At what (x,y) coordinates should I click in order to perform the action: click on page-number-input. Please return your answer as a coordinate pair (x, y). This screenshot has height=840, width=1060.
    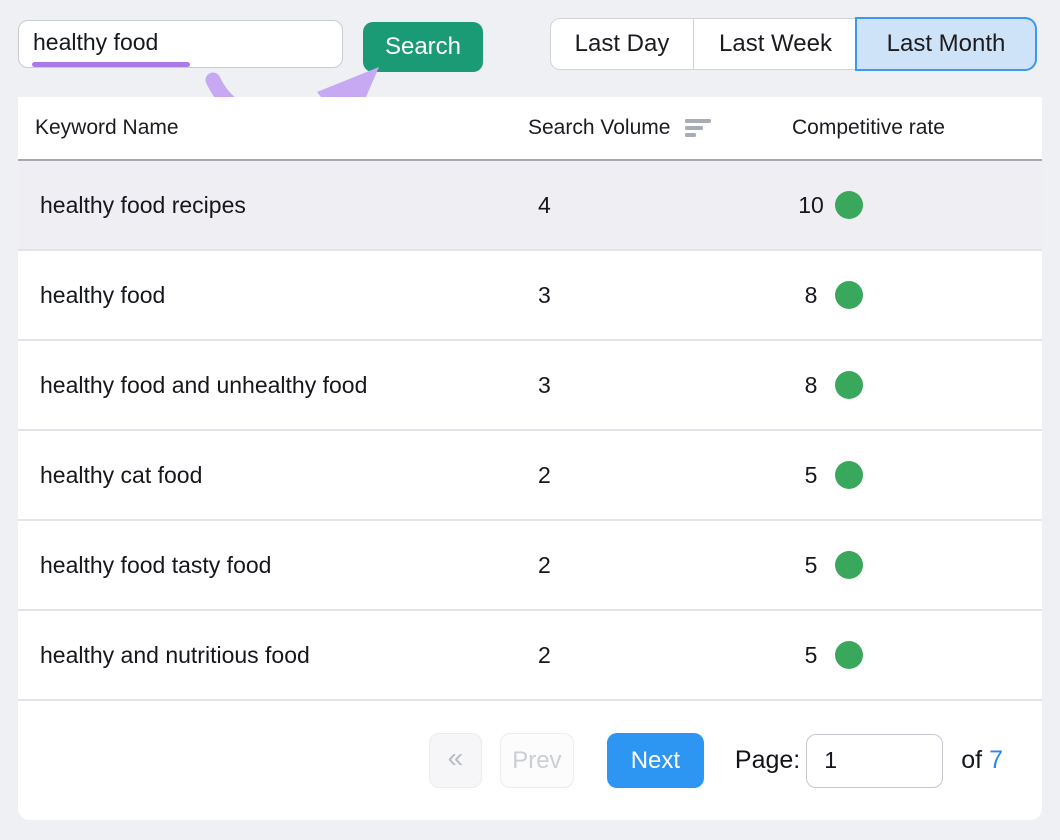
    Looking at the image, I should click on (875, 760).